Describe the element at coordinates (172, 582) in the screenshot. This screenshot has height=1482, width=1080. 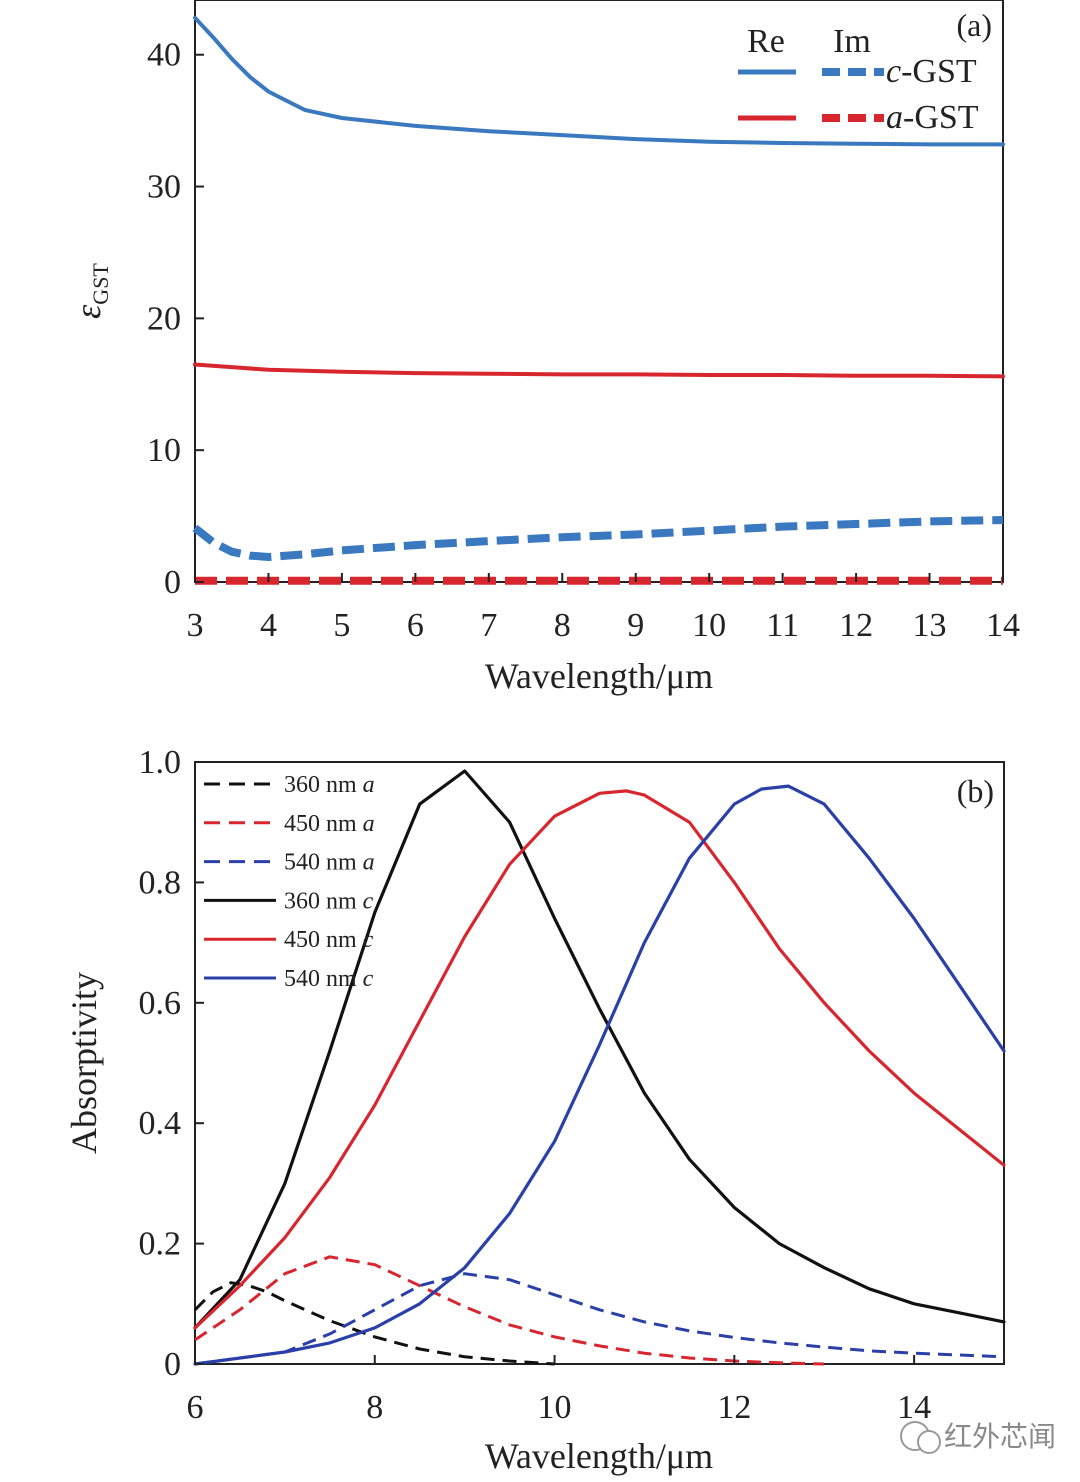
I see `a-ytick-label-0: 0` at that location.